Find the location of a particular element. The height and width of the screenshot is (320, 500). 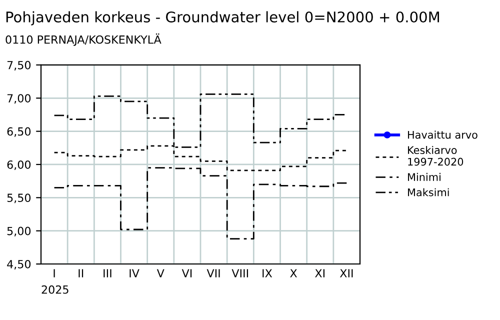

x-tick-label: XI is located at coordinates (319, 273).